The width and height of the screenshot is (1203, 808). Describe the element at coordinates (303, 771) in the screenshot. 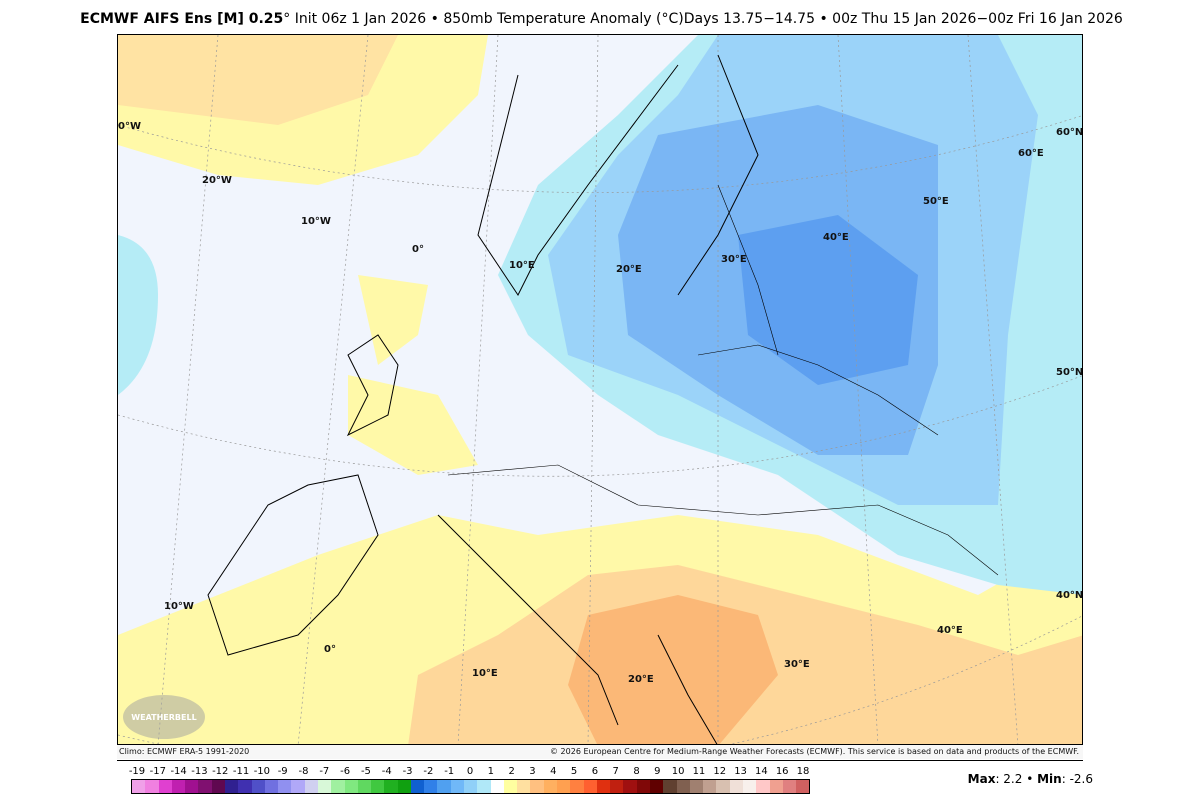

I see `colorbar-label: -8` at that location.